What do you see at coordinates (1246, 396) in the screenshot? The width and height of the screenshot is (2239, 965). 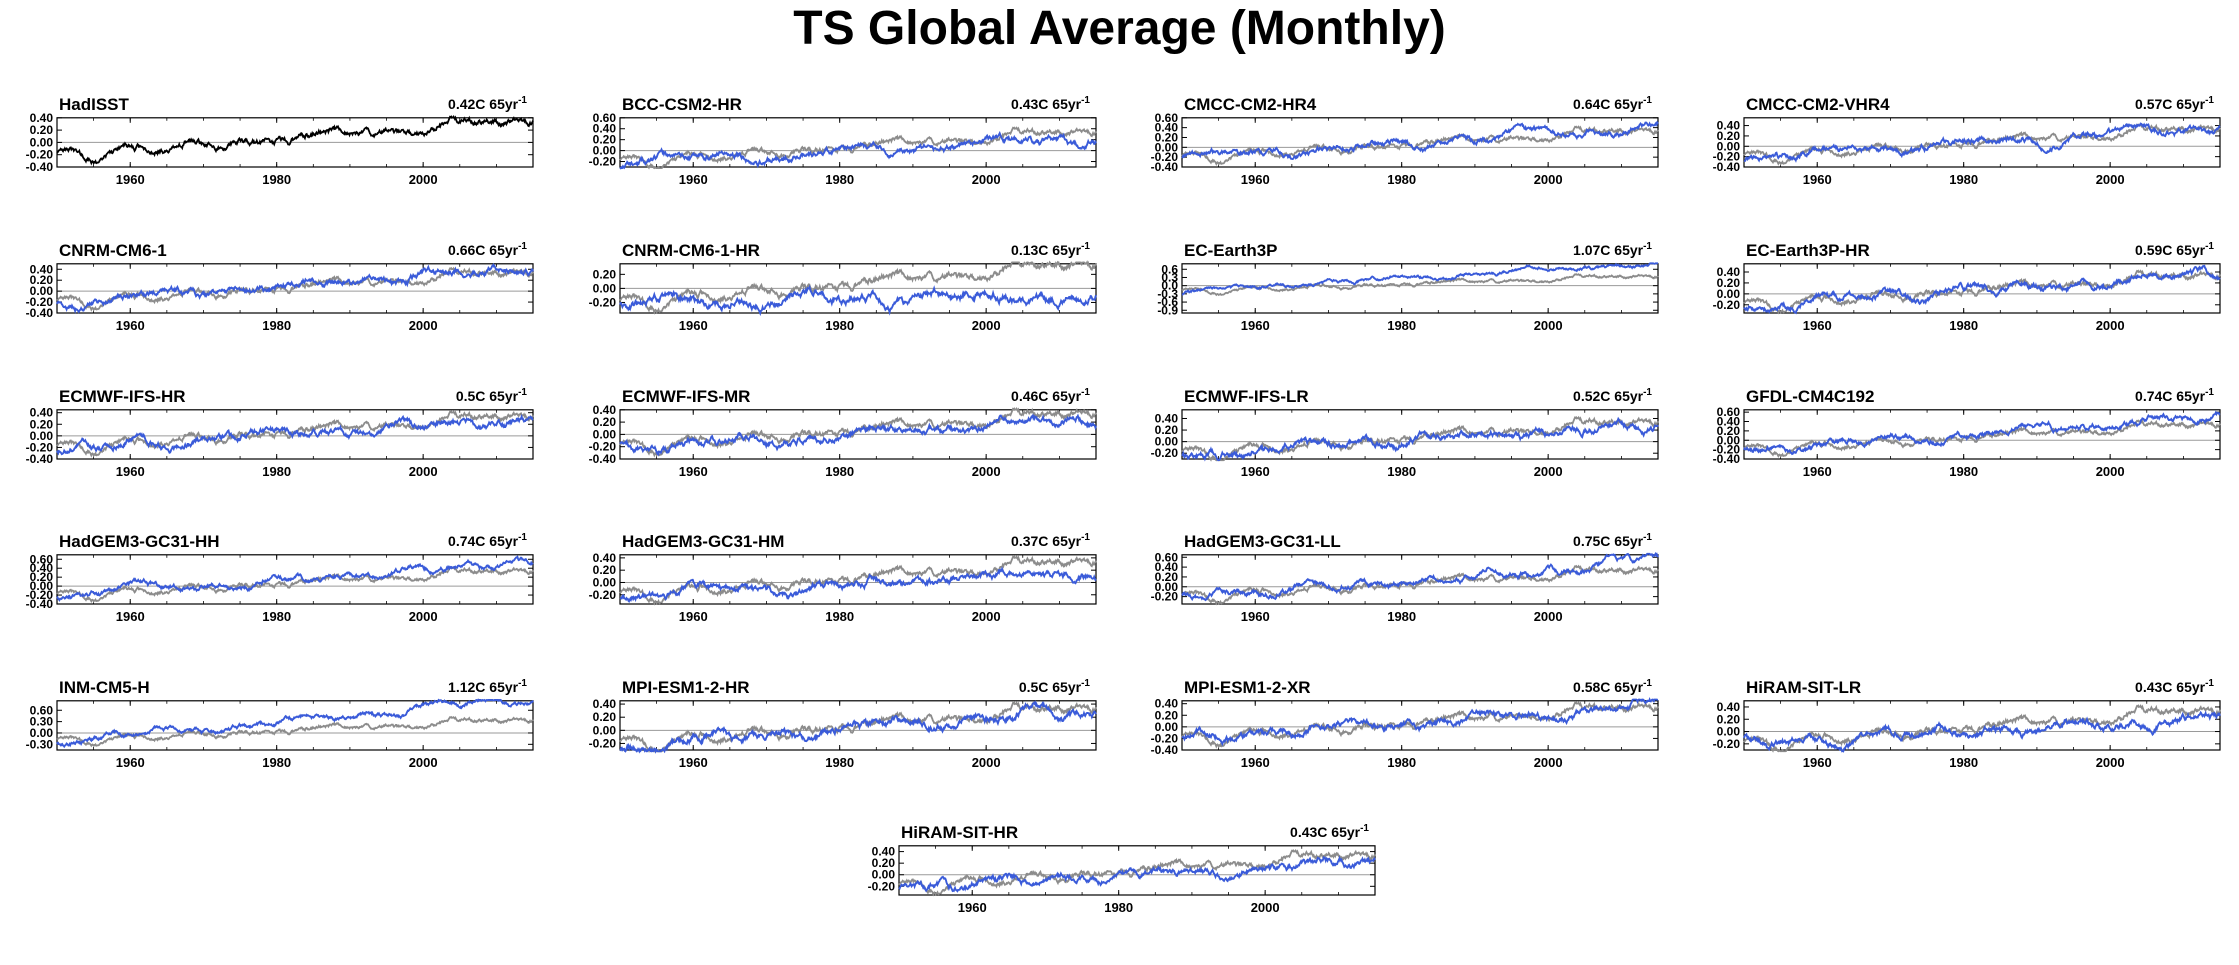 I see `panel-title: ECMWF-IFS-LR` at bounding box center [1246, 396].